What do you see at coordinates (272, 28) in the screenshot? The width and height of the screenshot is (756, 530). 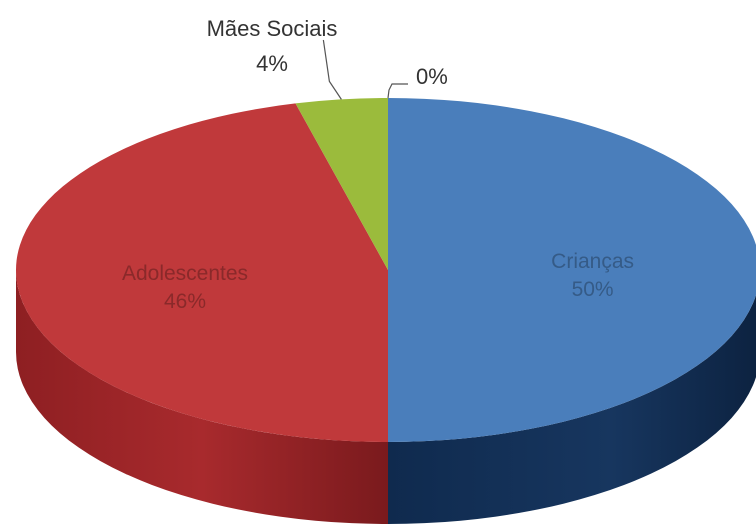 I see `data-label-maes-sociais: Mães Sociais` at bounding box center [272, 28].